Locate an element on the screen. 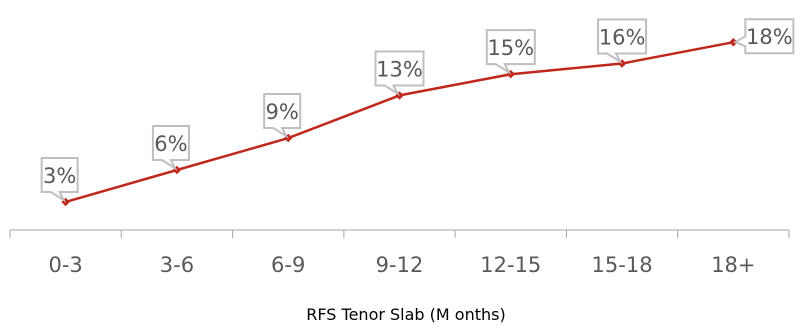  x-tick-label: 9-12 is located at coordinates (400, 265).